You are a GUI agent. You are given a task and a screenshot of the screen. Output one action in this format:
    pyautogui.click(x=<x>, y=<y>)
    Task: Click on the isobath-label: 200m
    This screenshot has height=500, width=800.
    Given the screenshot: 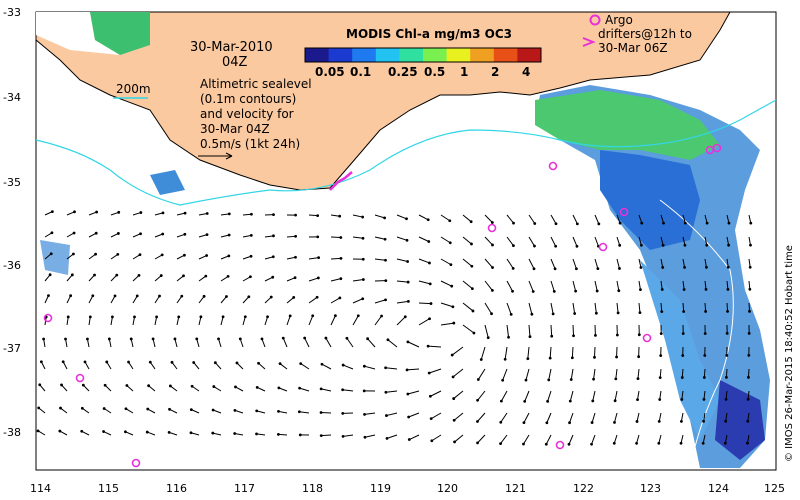 What is the action you would take?
    pyautogui.click(x=133, y=89)
    